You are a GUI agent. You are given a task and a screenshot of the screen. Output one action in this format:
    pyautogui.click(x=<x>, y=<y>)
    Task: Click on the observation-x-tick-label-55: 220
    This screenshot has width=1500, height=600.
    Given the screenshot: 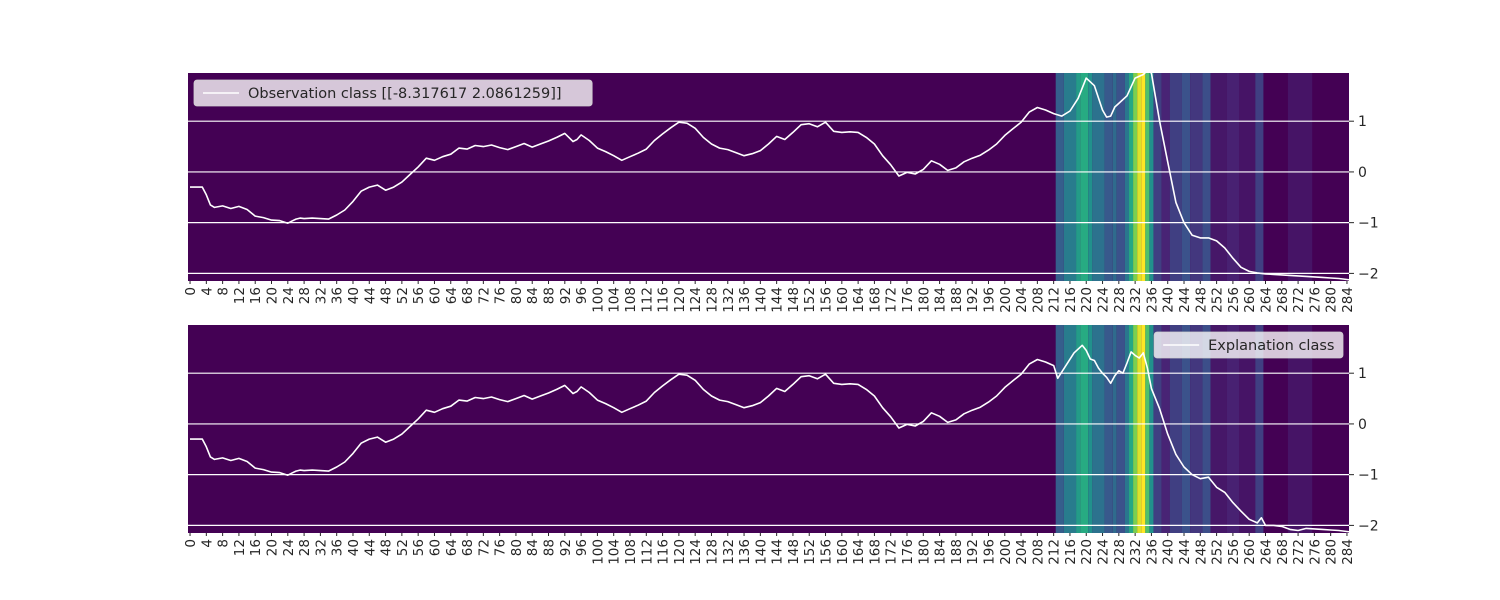 What is the action you would take?
    pyautogui.click(x=1087, y=300)
    